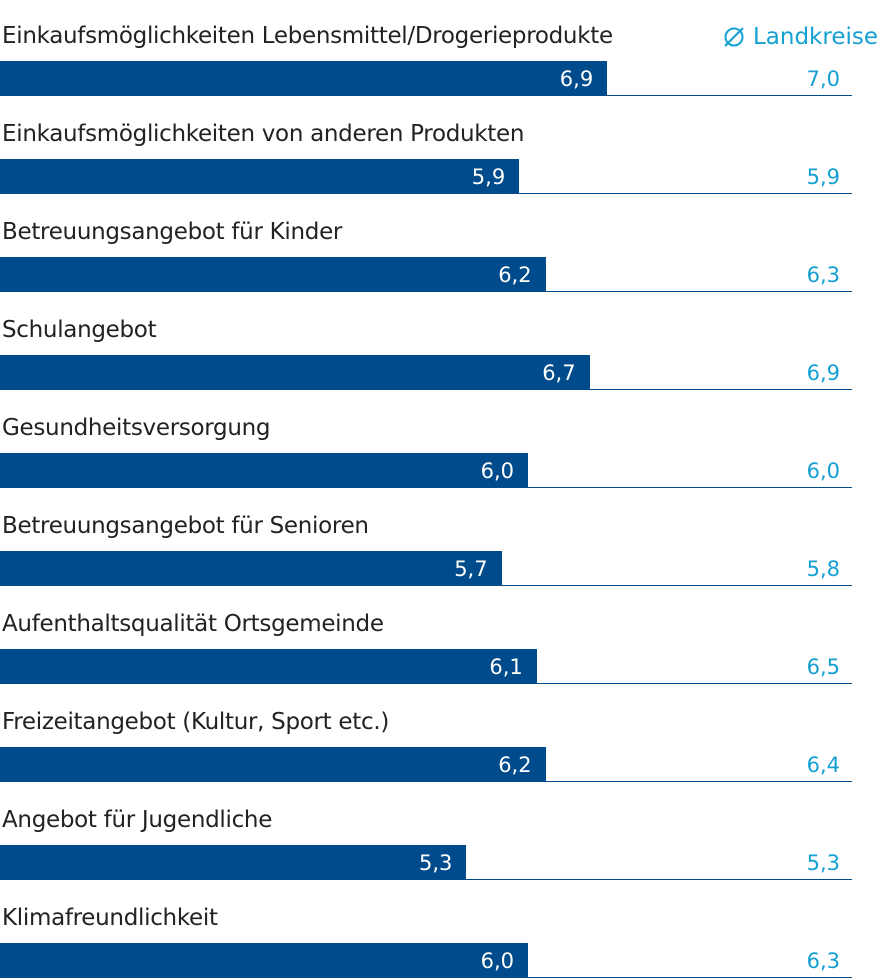 The image size is (880, 980). I want to click on category-label: Freizeitangebot (Kultur, Sport etc.), so click(196, 722).